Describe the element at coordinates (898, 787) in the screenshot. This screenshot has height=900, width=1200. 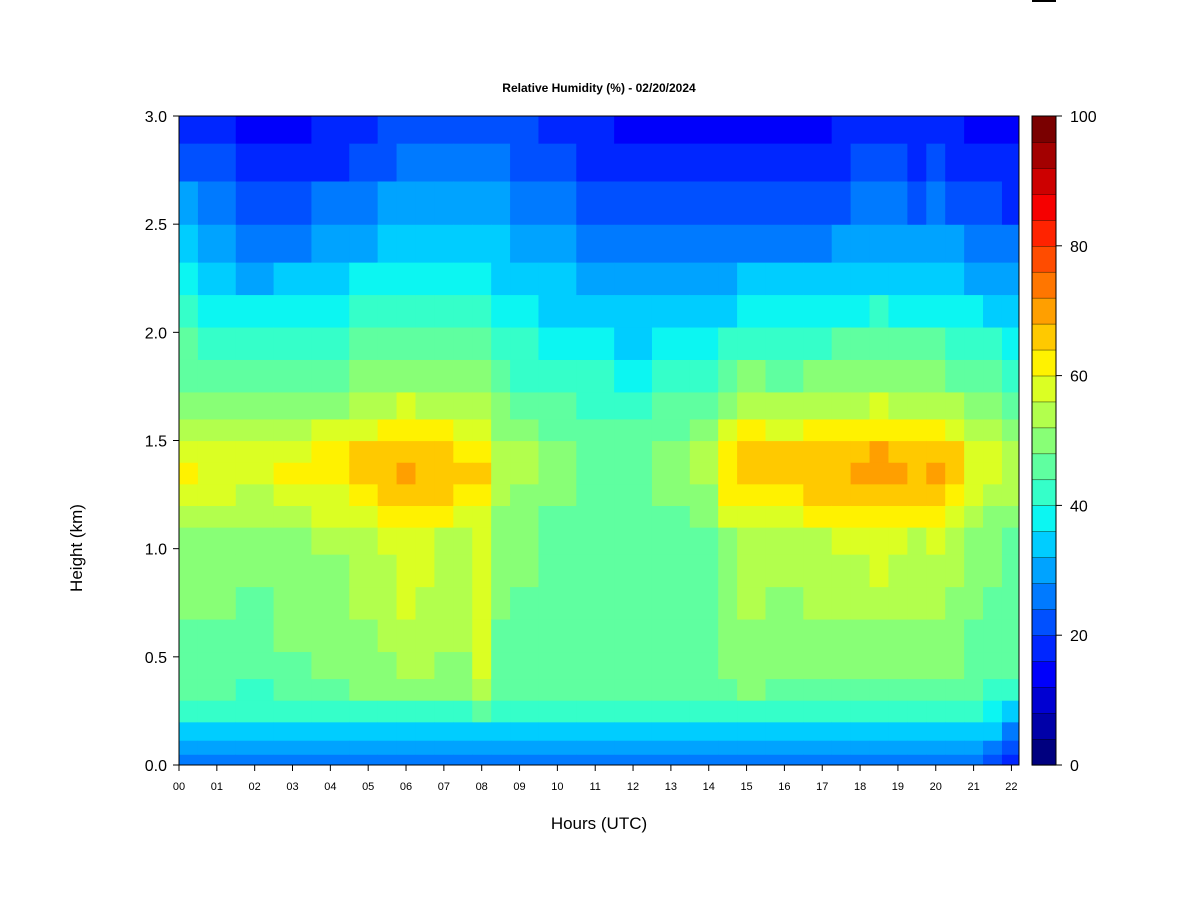
I see `x-tick-label: 19` at that location.